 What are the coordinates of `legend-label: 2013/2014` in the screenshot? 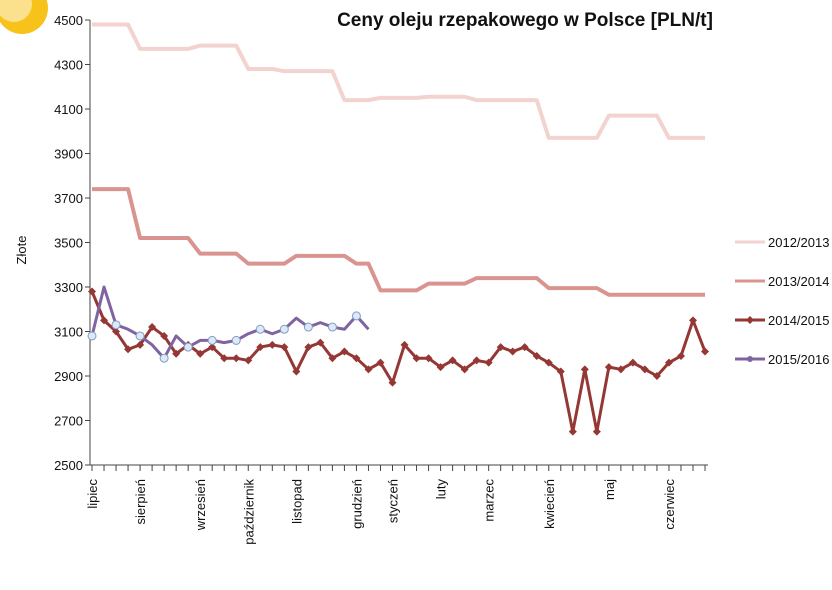 It's located at (798, 281).